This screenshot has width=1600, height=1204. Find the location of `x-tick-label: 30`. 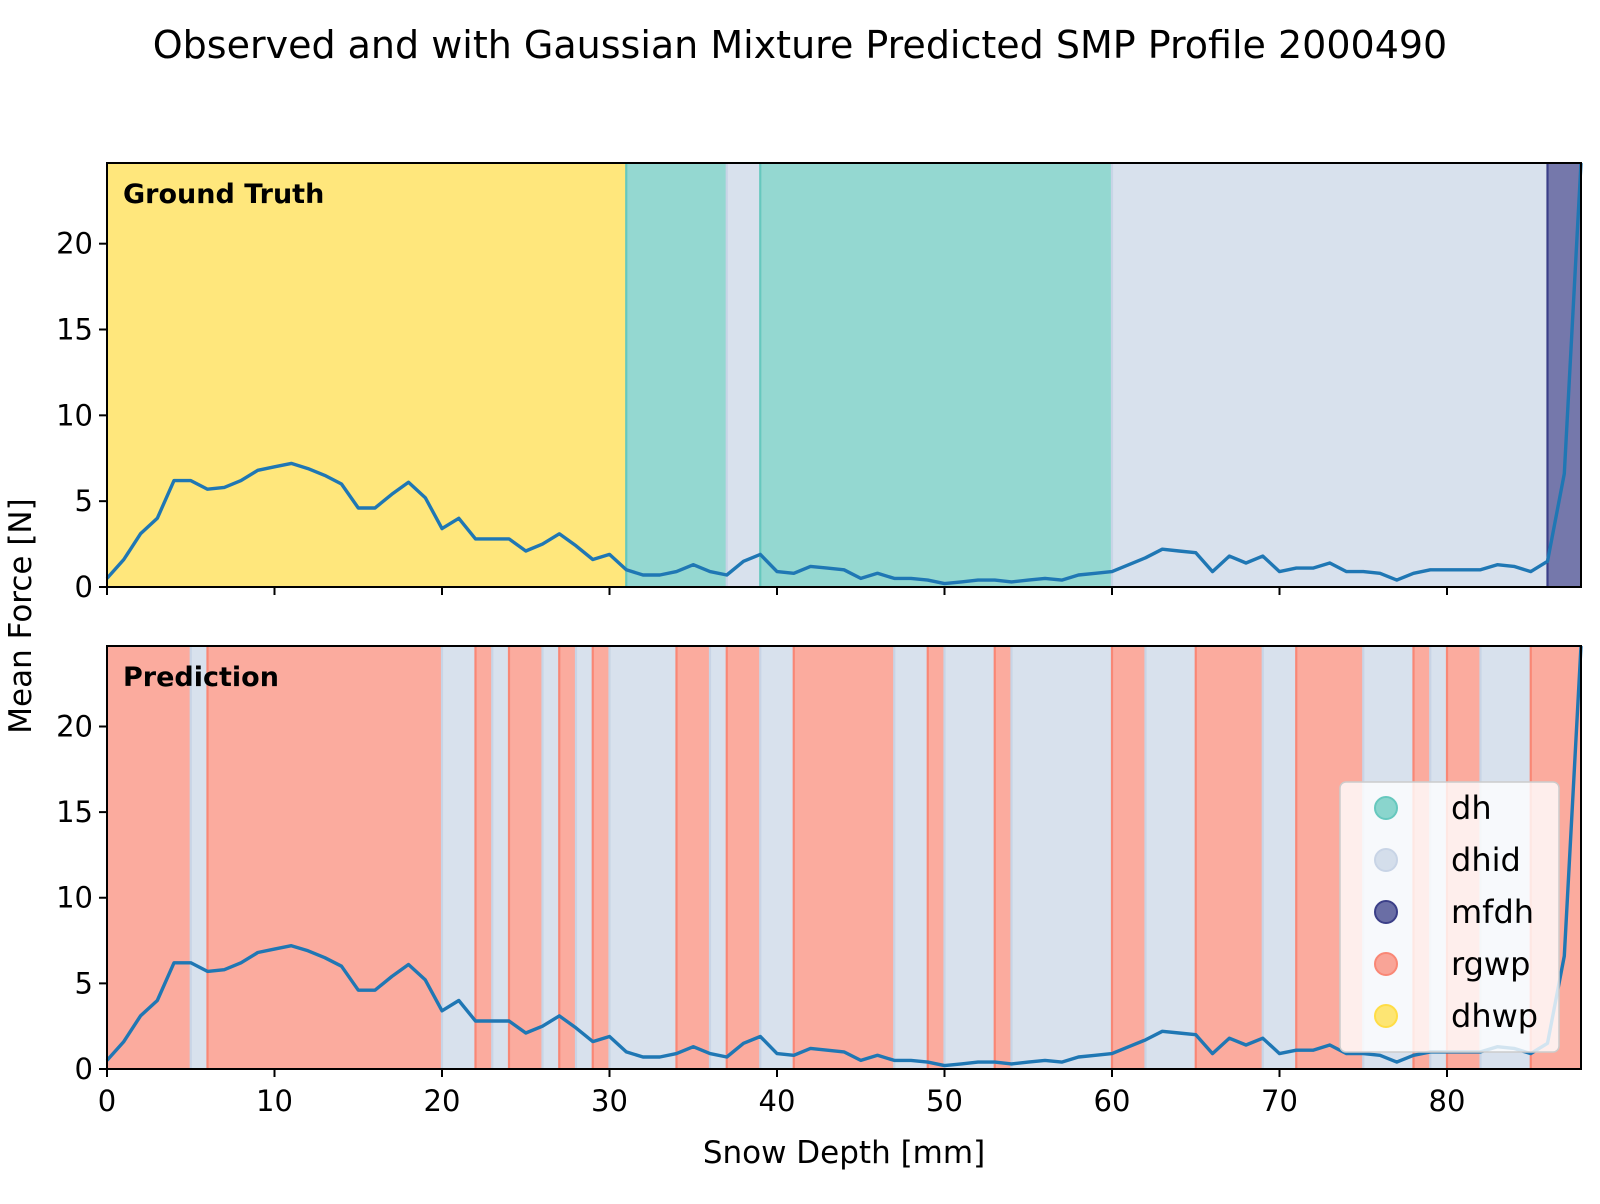

x-tick-label: 30 is located at coordinates (609, 1101).